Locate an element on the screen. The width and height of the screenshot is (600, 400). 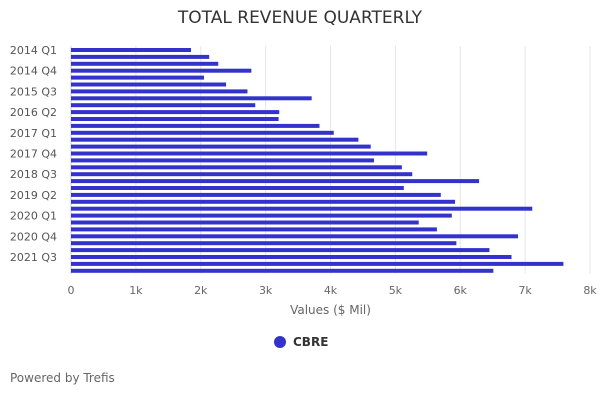
legend: CBRE is located at coordinates (301, 342).